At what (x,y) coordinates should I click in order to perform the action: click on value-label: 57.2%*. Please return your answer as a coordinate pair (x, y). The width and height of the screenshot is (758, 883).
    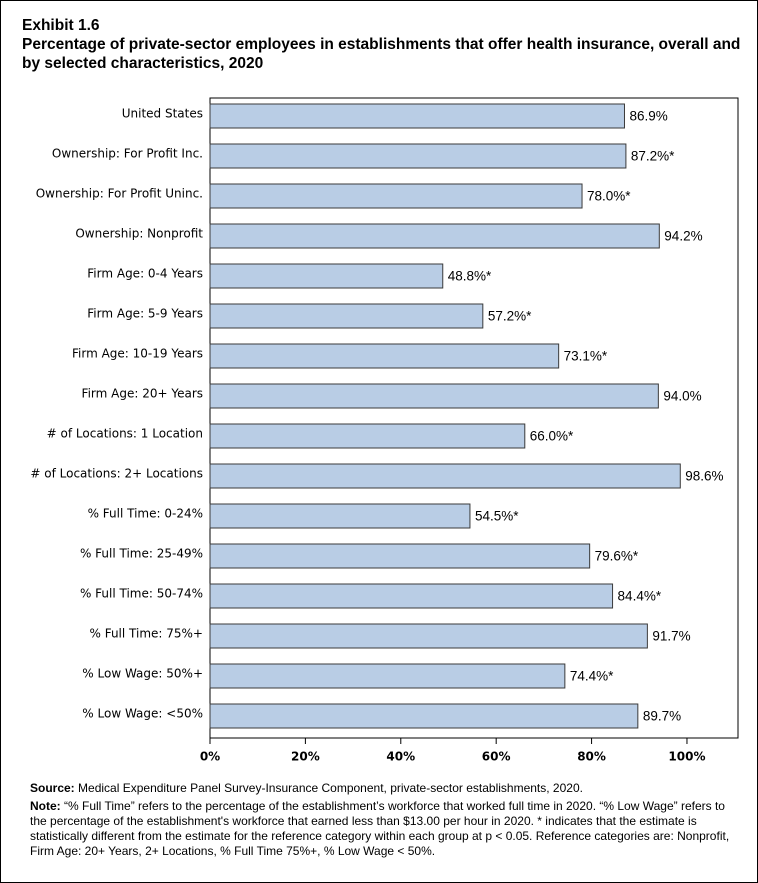
    Looking at the image, I should click on (510, 316).